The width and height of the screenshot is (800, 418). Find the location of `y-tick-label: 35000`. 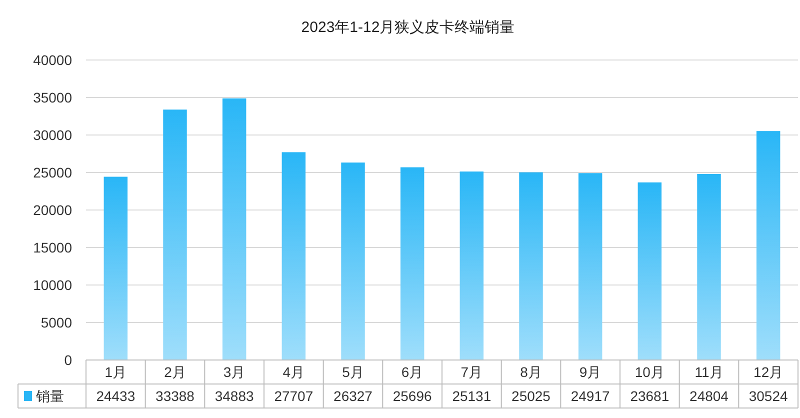

y-tick-label: 35000 is located at coordinates (52, 98).